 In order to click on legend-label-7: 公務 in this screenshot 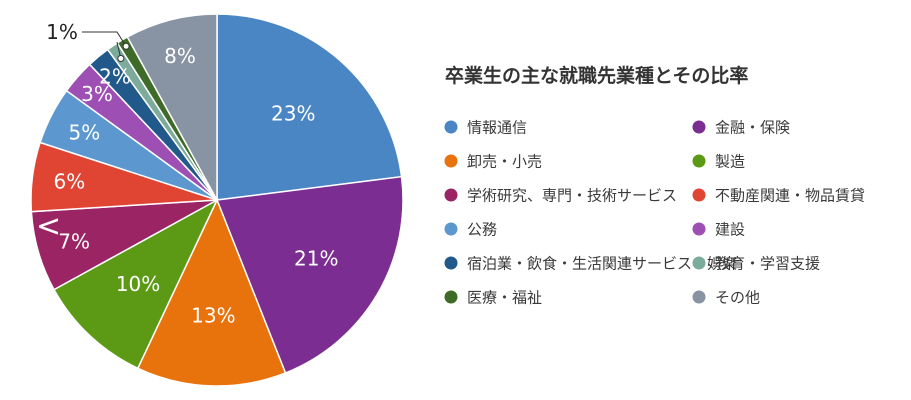, I will do `click(482, 230)`.